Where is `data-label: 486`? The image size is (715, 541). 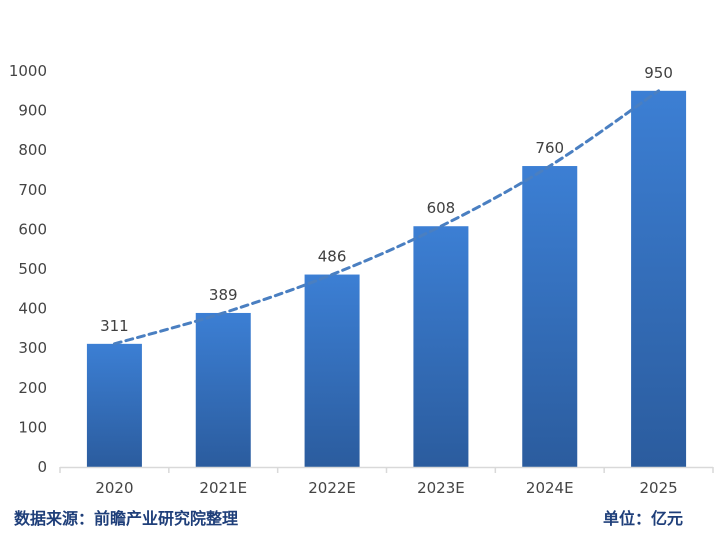
data-label: 486 is located at coordinates (332, 257).